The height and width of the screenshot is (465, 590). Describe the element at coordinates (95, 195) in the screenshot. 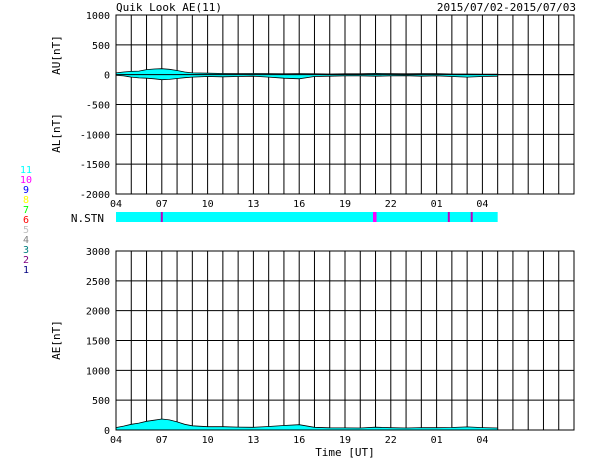

I see `y-tick-label: -2000` at that location.